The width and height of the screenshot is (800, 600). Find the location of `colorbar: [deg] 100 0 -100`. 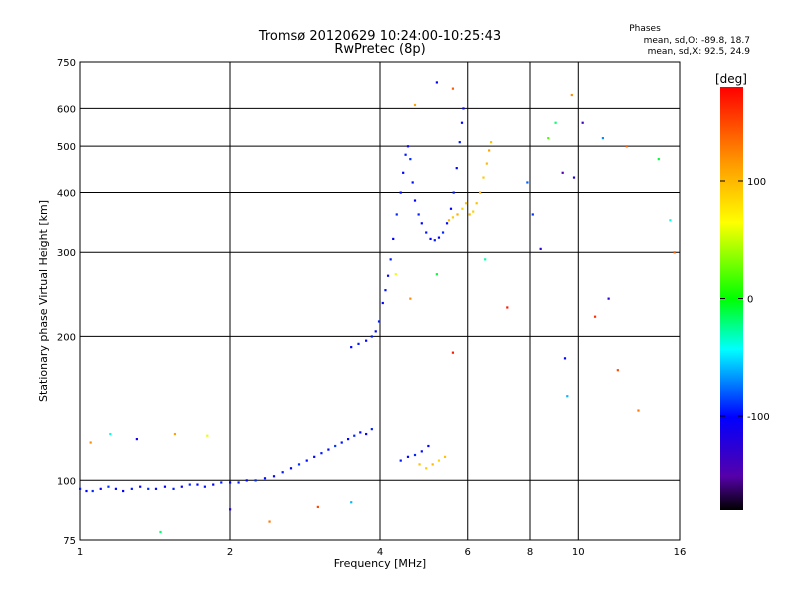

colorbar: [deg] 100 0 -100 is located at coordinates (742, 291).